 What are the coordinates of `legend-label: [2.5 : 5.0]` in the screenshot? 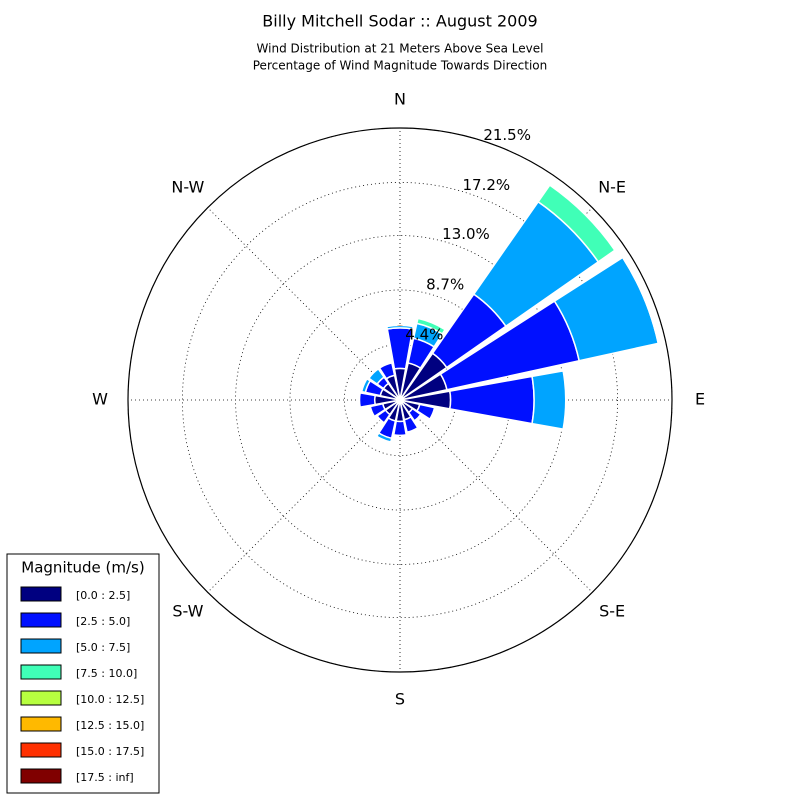 It's located at (103, 621).